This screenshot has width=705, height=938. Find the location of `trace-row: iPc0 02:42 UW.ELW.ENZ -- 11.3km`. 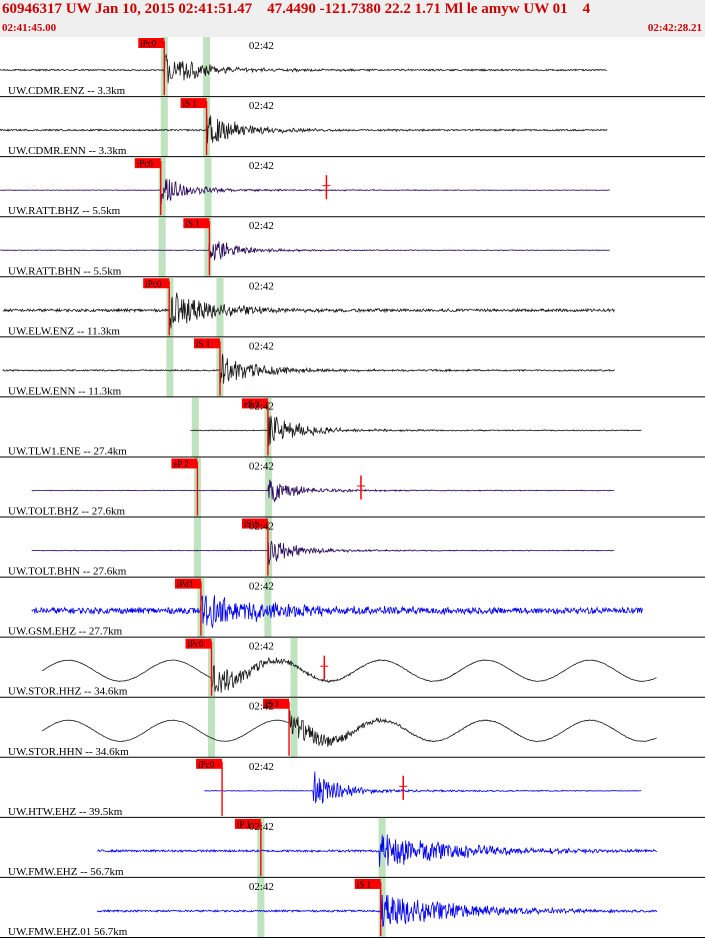

trace-row: iPc0 02:42 UW.ELW.ENZ -- 11.3km is located at coordinates (352, 307).